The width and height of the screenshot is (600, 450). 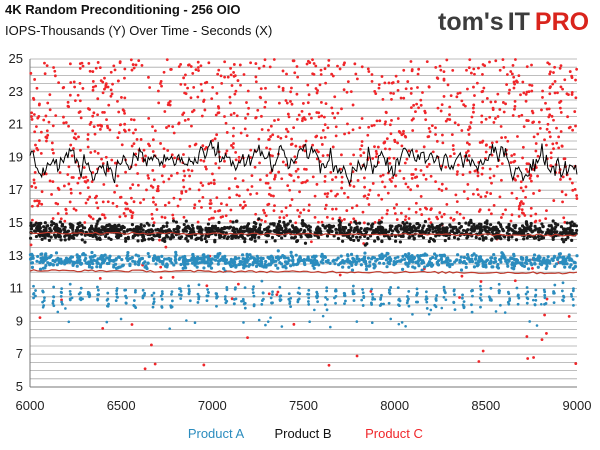 I want to click on x-tick-label: 7000, so click(x=212, y=405).